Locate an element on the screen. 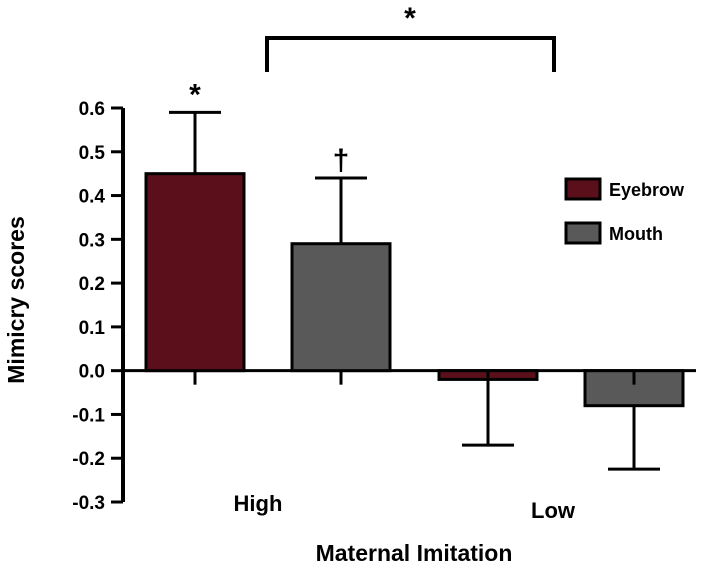 The width and height of the screenshot is (709, 569). legend-swatch-eyebrow is located at coordinates (583, 189).